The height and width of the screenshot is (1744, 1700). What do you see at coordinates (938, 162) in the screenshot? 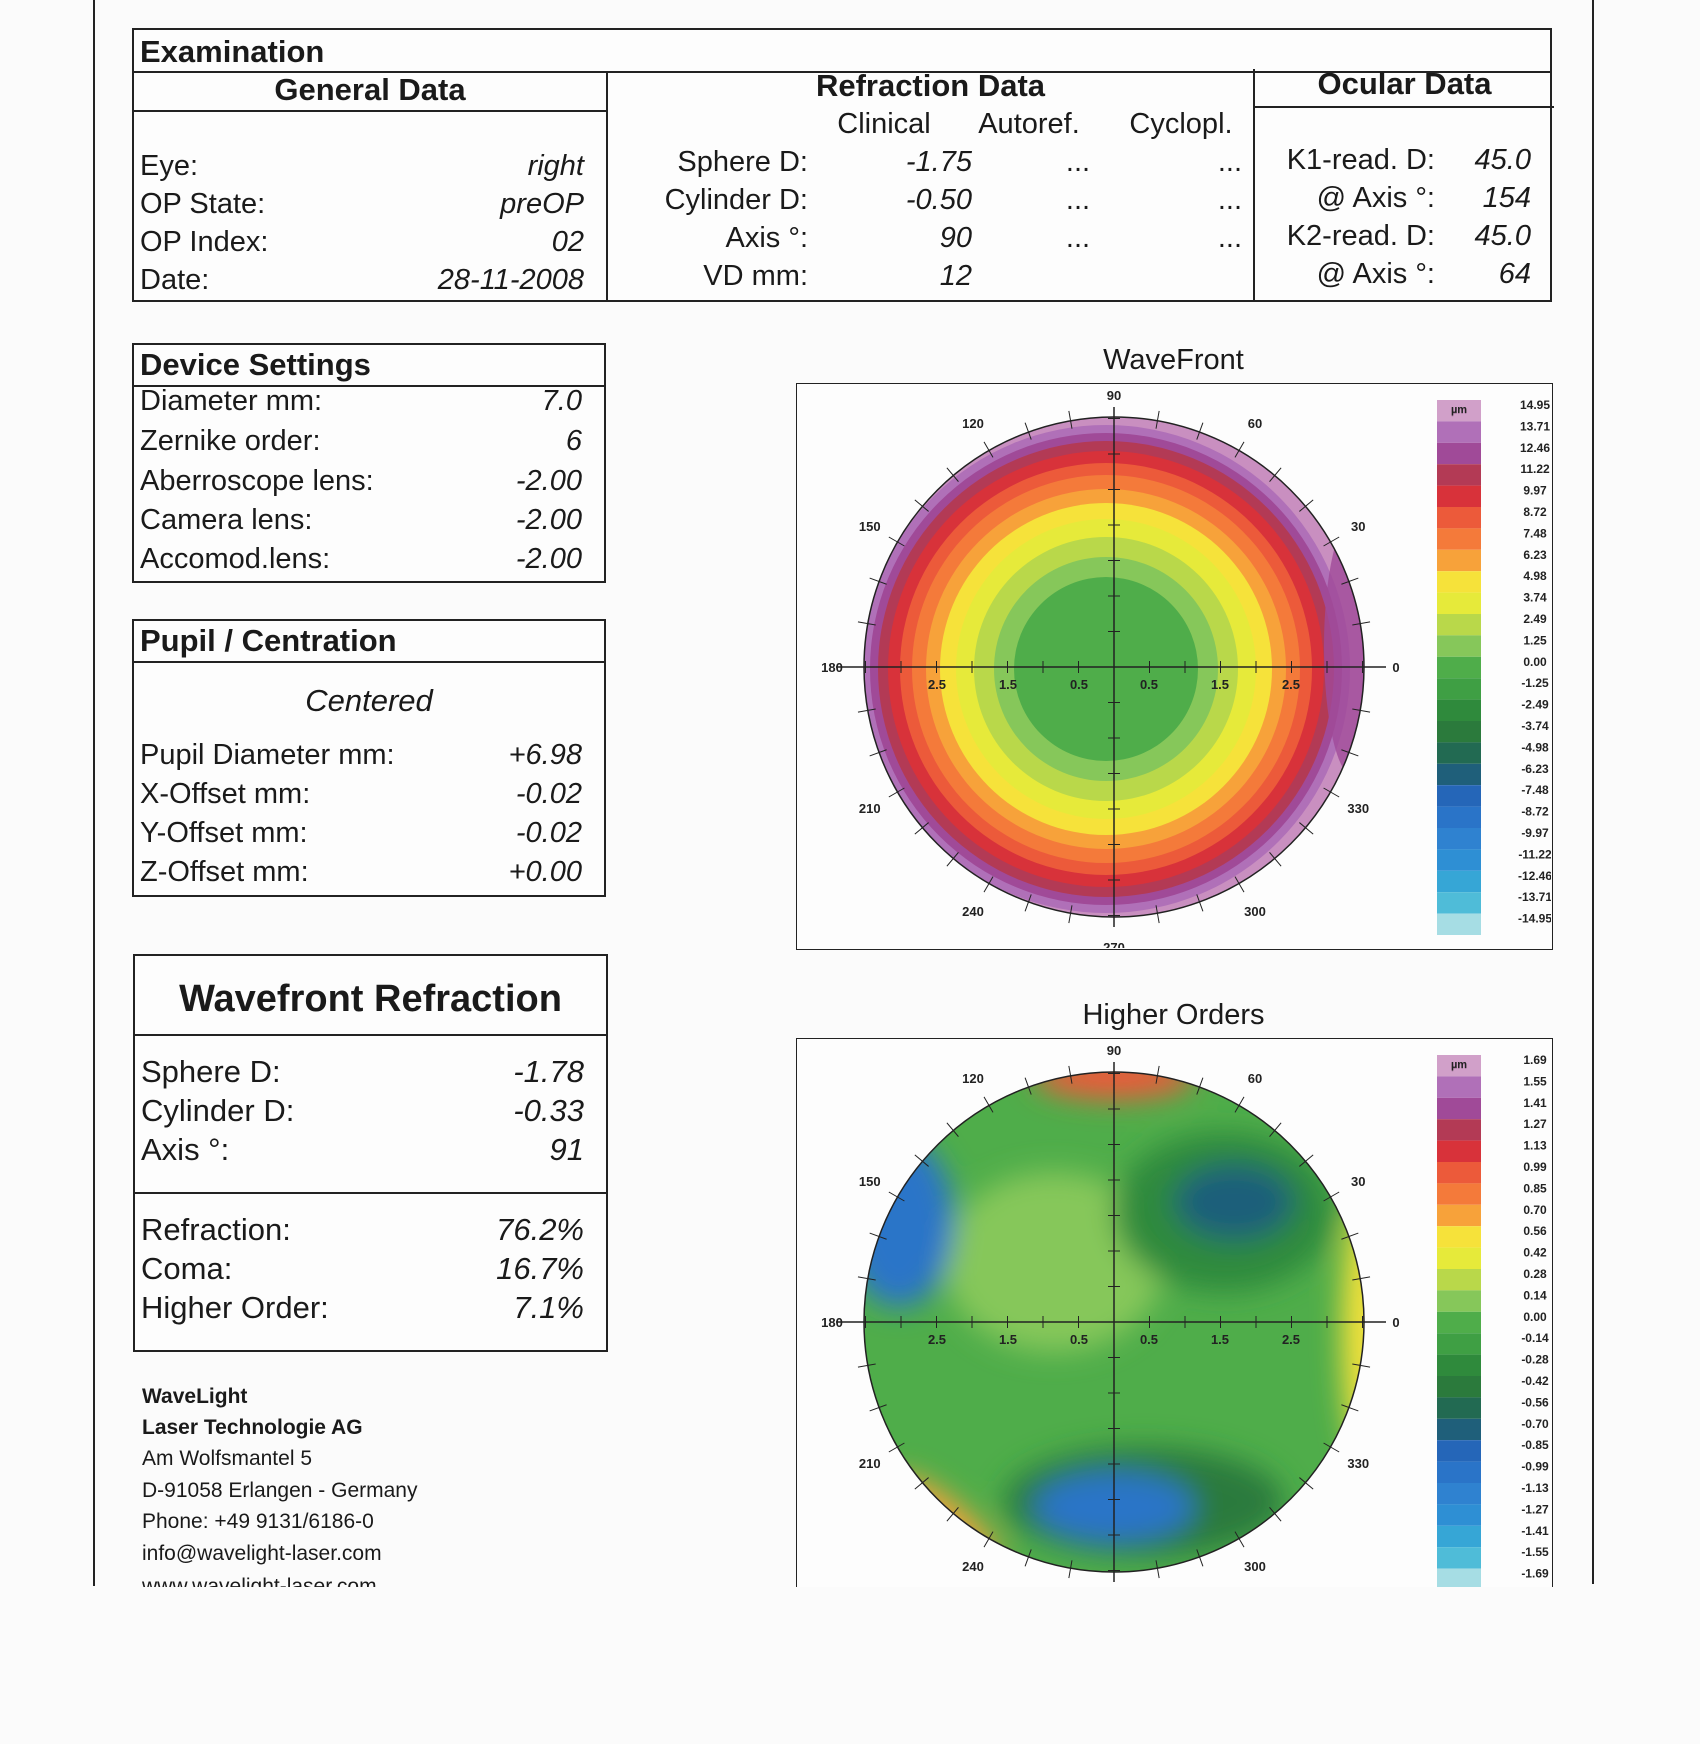
I see `clinical-value: -1.75` at bounding box center [938, 162].